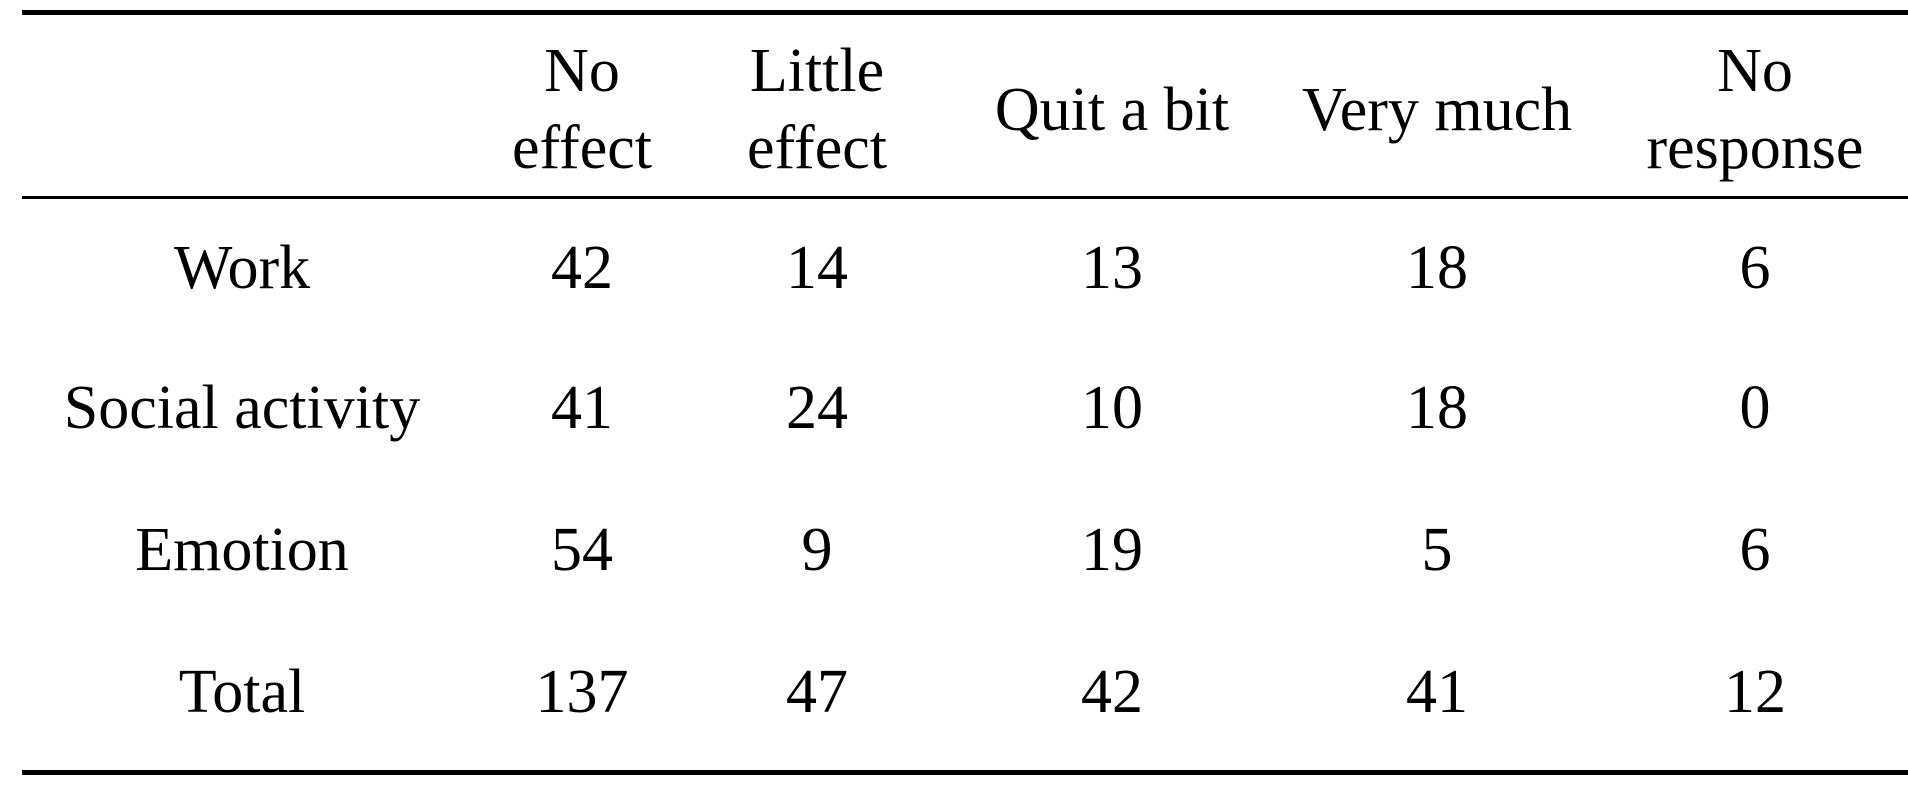  What do you see at coordinates (582, 692) in the screenshot?
I see `table-cell: 137` at bounding box center [582, 692].